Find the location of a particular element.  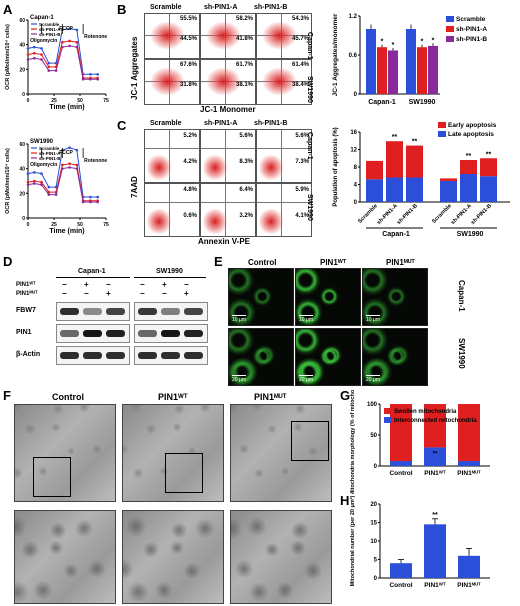

fluorescence-image: 10 μm is located at coordinates (328, 297).